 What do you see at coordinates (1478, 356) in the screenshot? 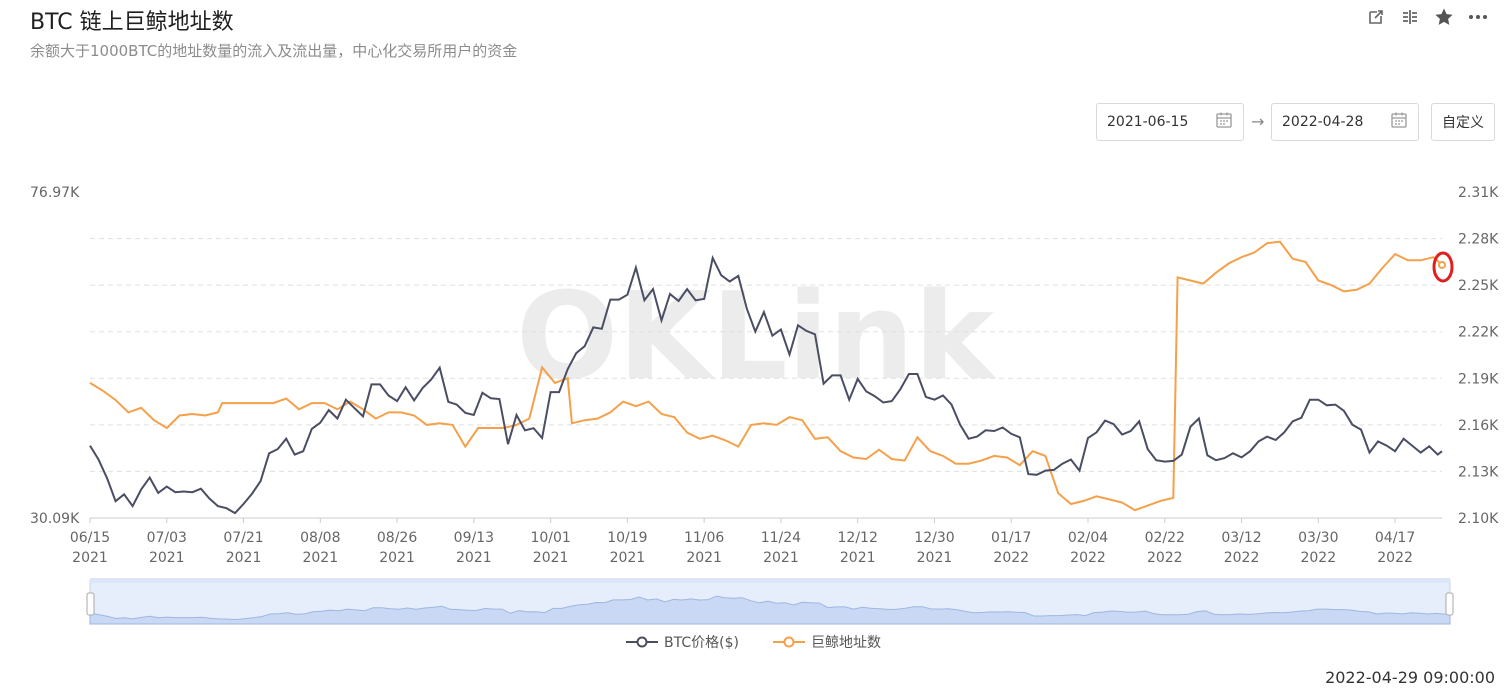
I see `right-axis: 2.31K 2.28K 2.25K 2.22K 2.19K 2.16K 2.13K 2.10K` at bounding box center [1478, 356].